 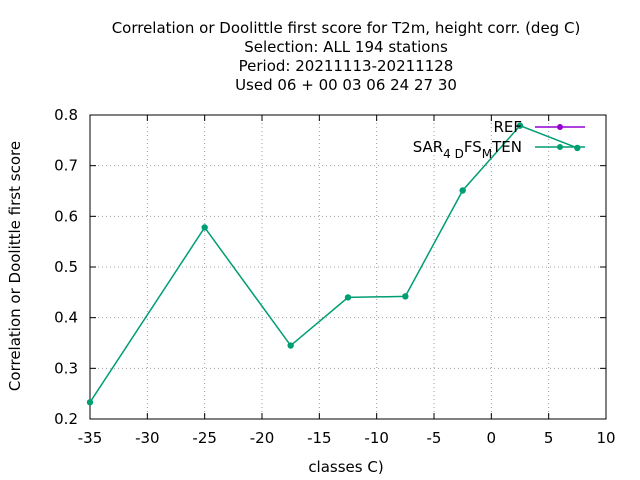 What do you see at coordinates (549, 438) in the screenshot?
I see `x-tick-label: 5` at bounding box center [549, 438].